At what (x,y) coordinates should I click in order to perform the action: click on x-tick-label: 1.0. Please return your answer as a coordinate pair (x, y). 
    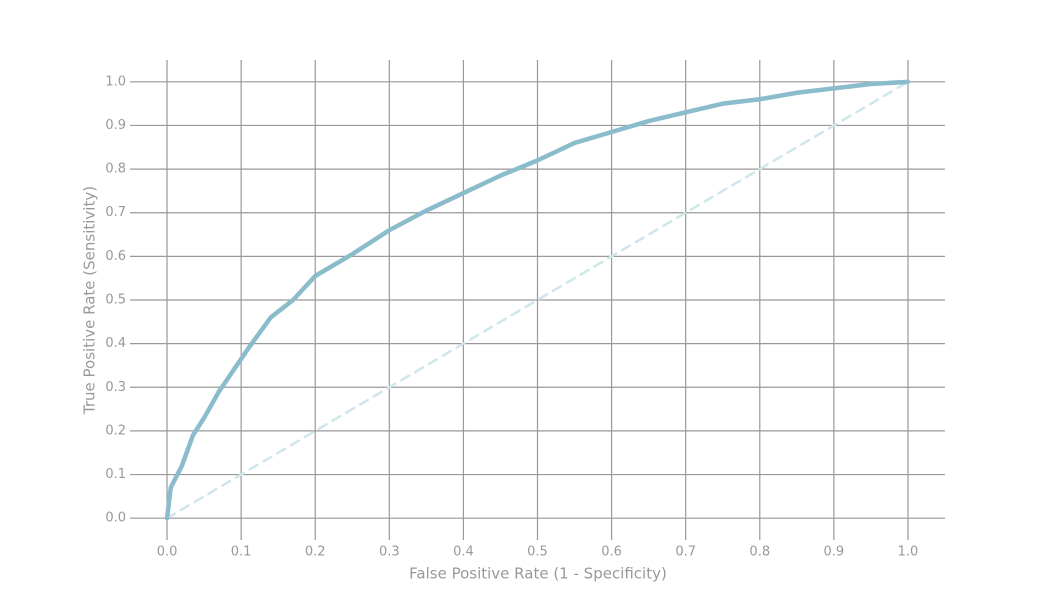
    Looking at the image, I should click on (908, 552).